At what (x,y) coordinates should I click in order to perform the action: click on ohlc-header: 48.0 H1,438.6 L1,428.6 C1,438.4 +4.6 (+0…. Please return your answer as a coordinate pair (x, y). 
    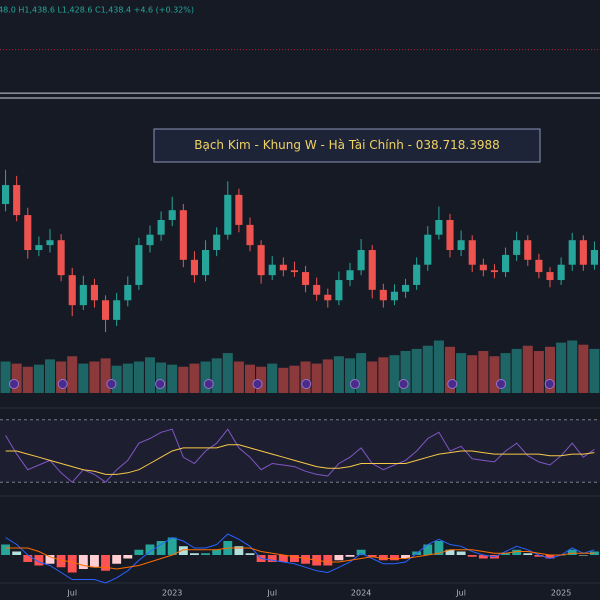
    Looking at the image, I should click on (97, 10).